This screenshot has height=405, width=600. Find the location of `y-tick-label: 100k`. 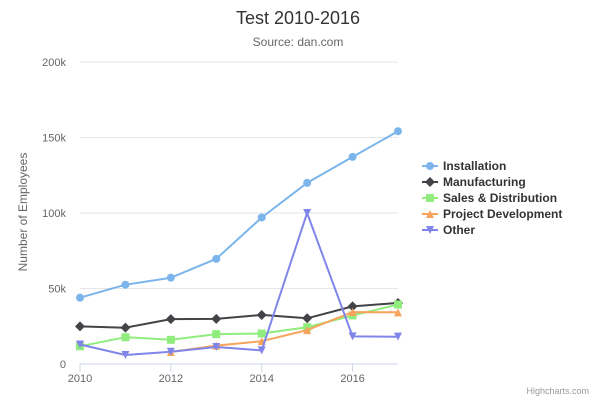

y-tick-label: 100k is located at coordinates (54, 214).